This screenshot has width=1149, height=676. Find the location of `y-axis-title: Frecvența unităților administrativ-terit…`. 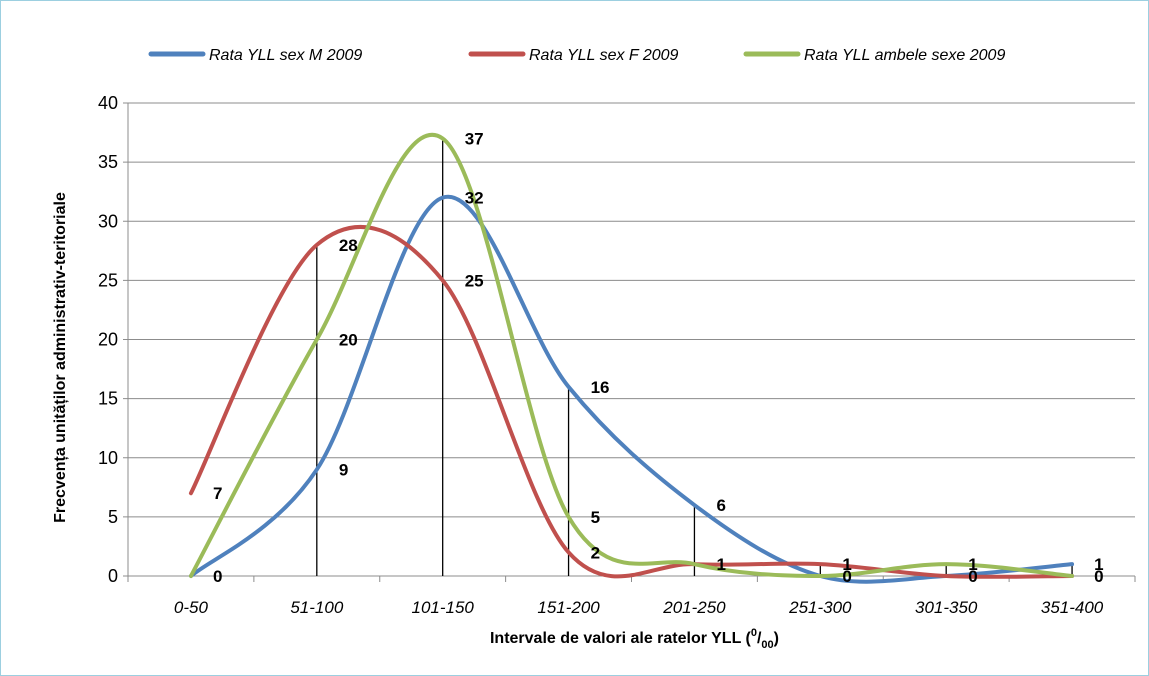

y-axis-title: Frecvența unităților administrativ-terit… is located at coordinates (60, 357).